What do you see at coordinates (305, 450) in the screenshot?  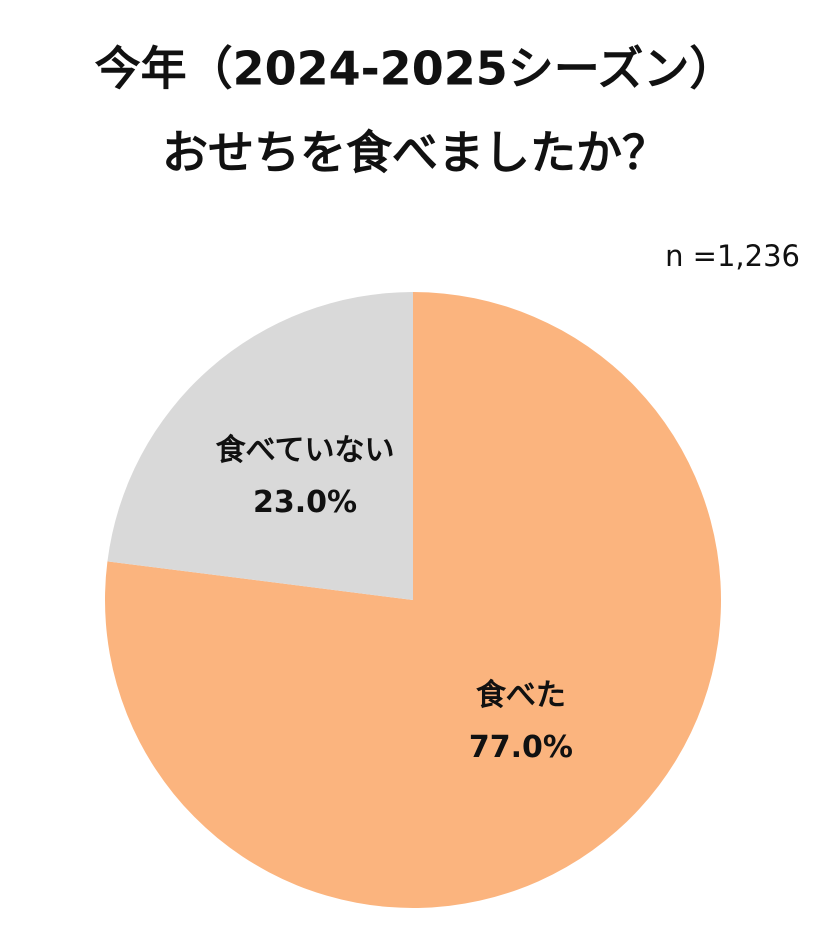 I see `slice-label: 食べていない` at bounding box center [305, 450].